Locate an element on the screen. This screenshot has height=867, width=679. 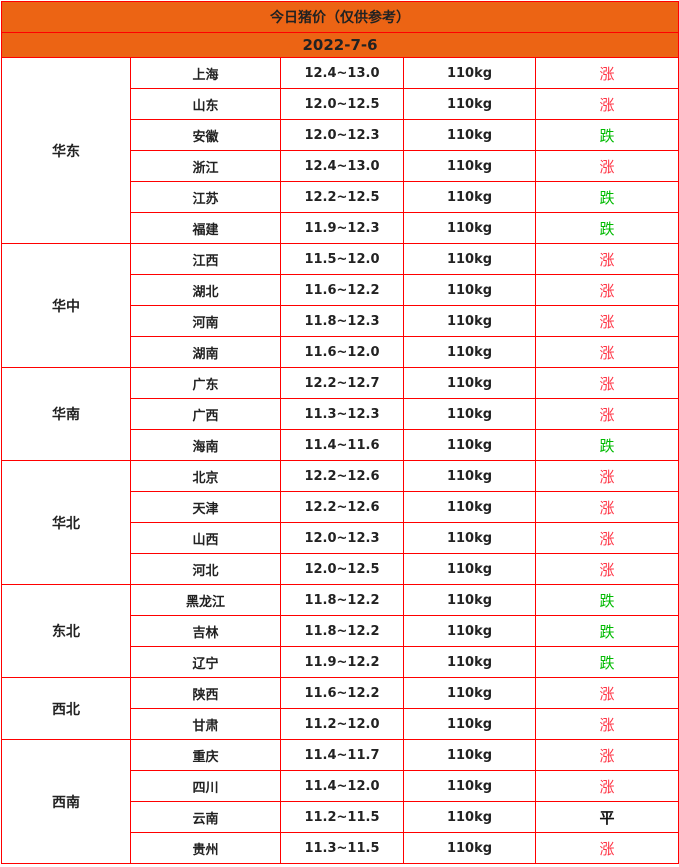
table-row: 江苏 12.2~12.5 110kg 跌 is located at coordinates (340, 197).